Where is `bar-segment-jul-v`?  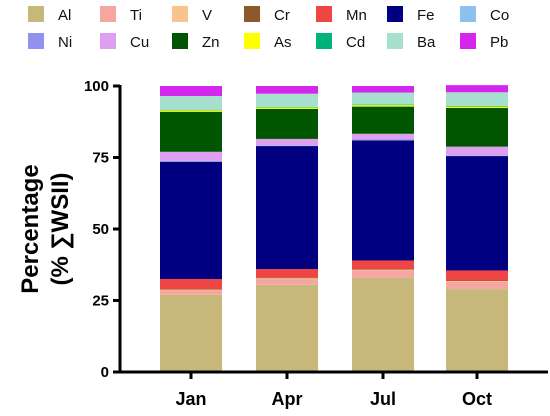
bar-segment-jul-v is located at coordinates (383, 270).